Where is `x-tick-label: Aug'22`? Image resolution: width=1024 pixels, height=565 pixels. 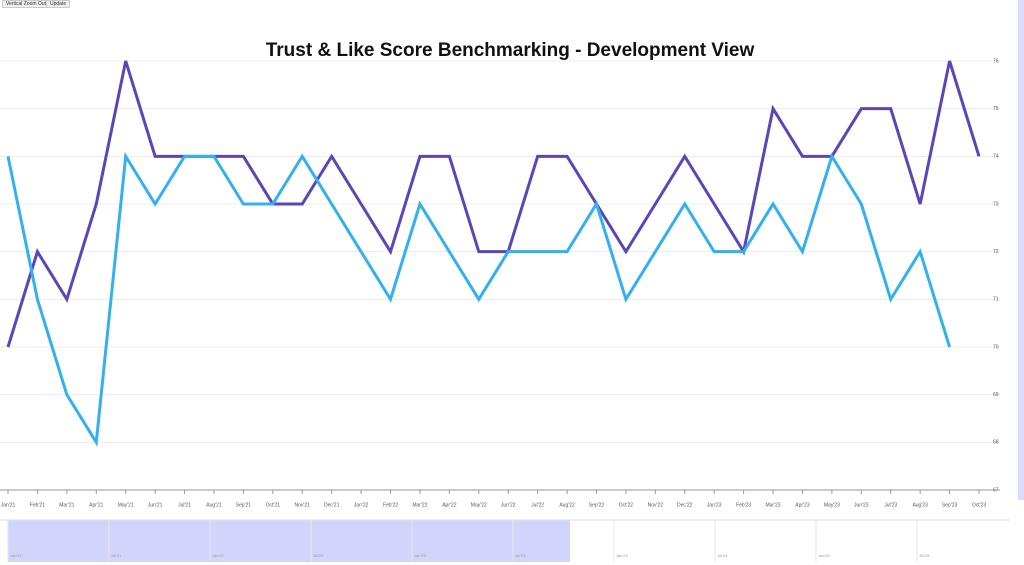
x-tick-label: Aug'22 is located at coordinates (567, 505).